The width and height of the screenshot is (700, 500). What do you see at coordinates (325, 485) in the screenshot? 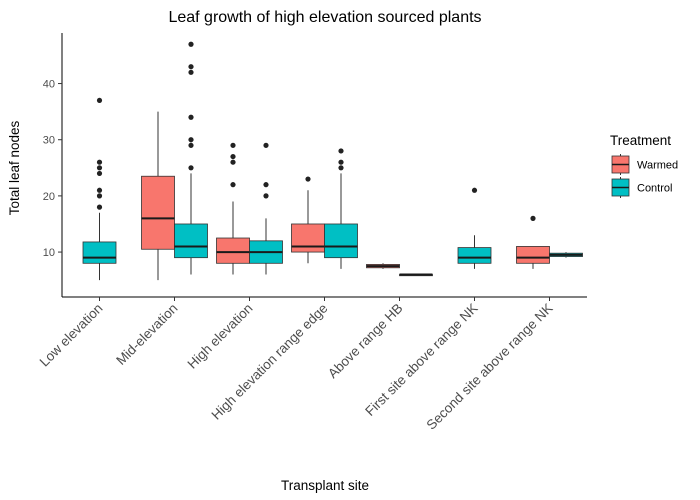
I see `x-axis-title: Transplant site` at bounding box center [325, 485].